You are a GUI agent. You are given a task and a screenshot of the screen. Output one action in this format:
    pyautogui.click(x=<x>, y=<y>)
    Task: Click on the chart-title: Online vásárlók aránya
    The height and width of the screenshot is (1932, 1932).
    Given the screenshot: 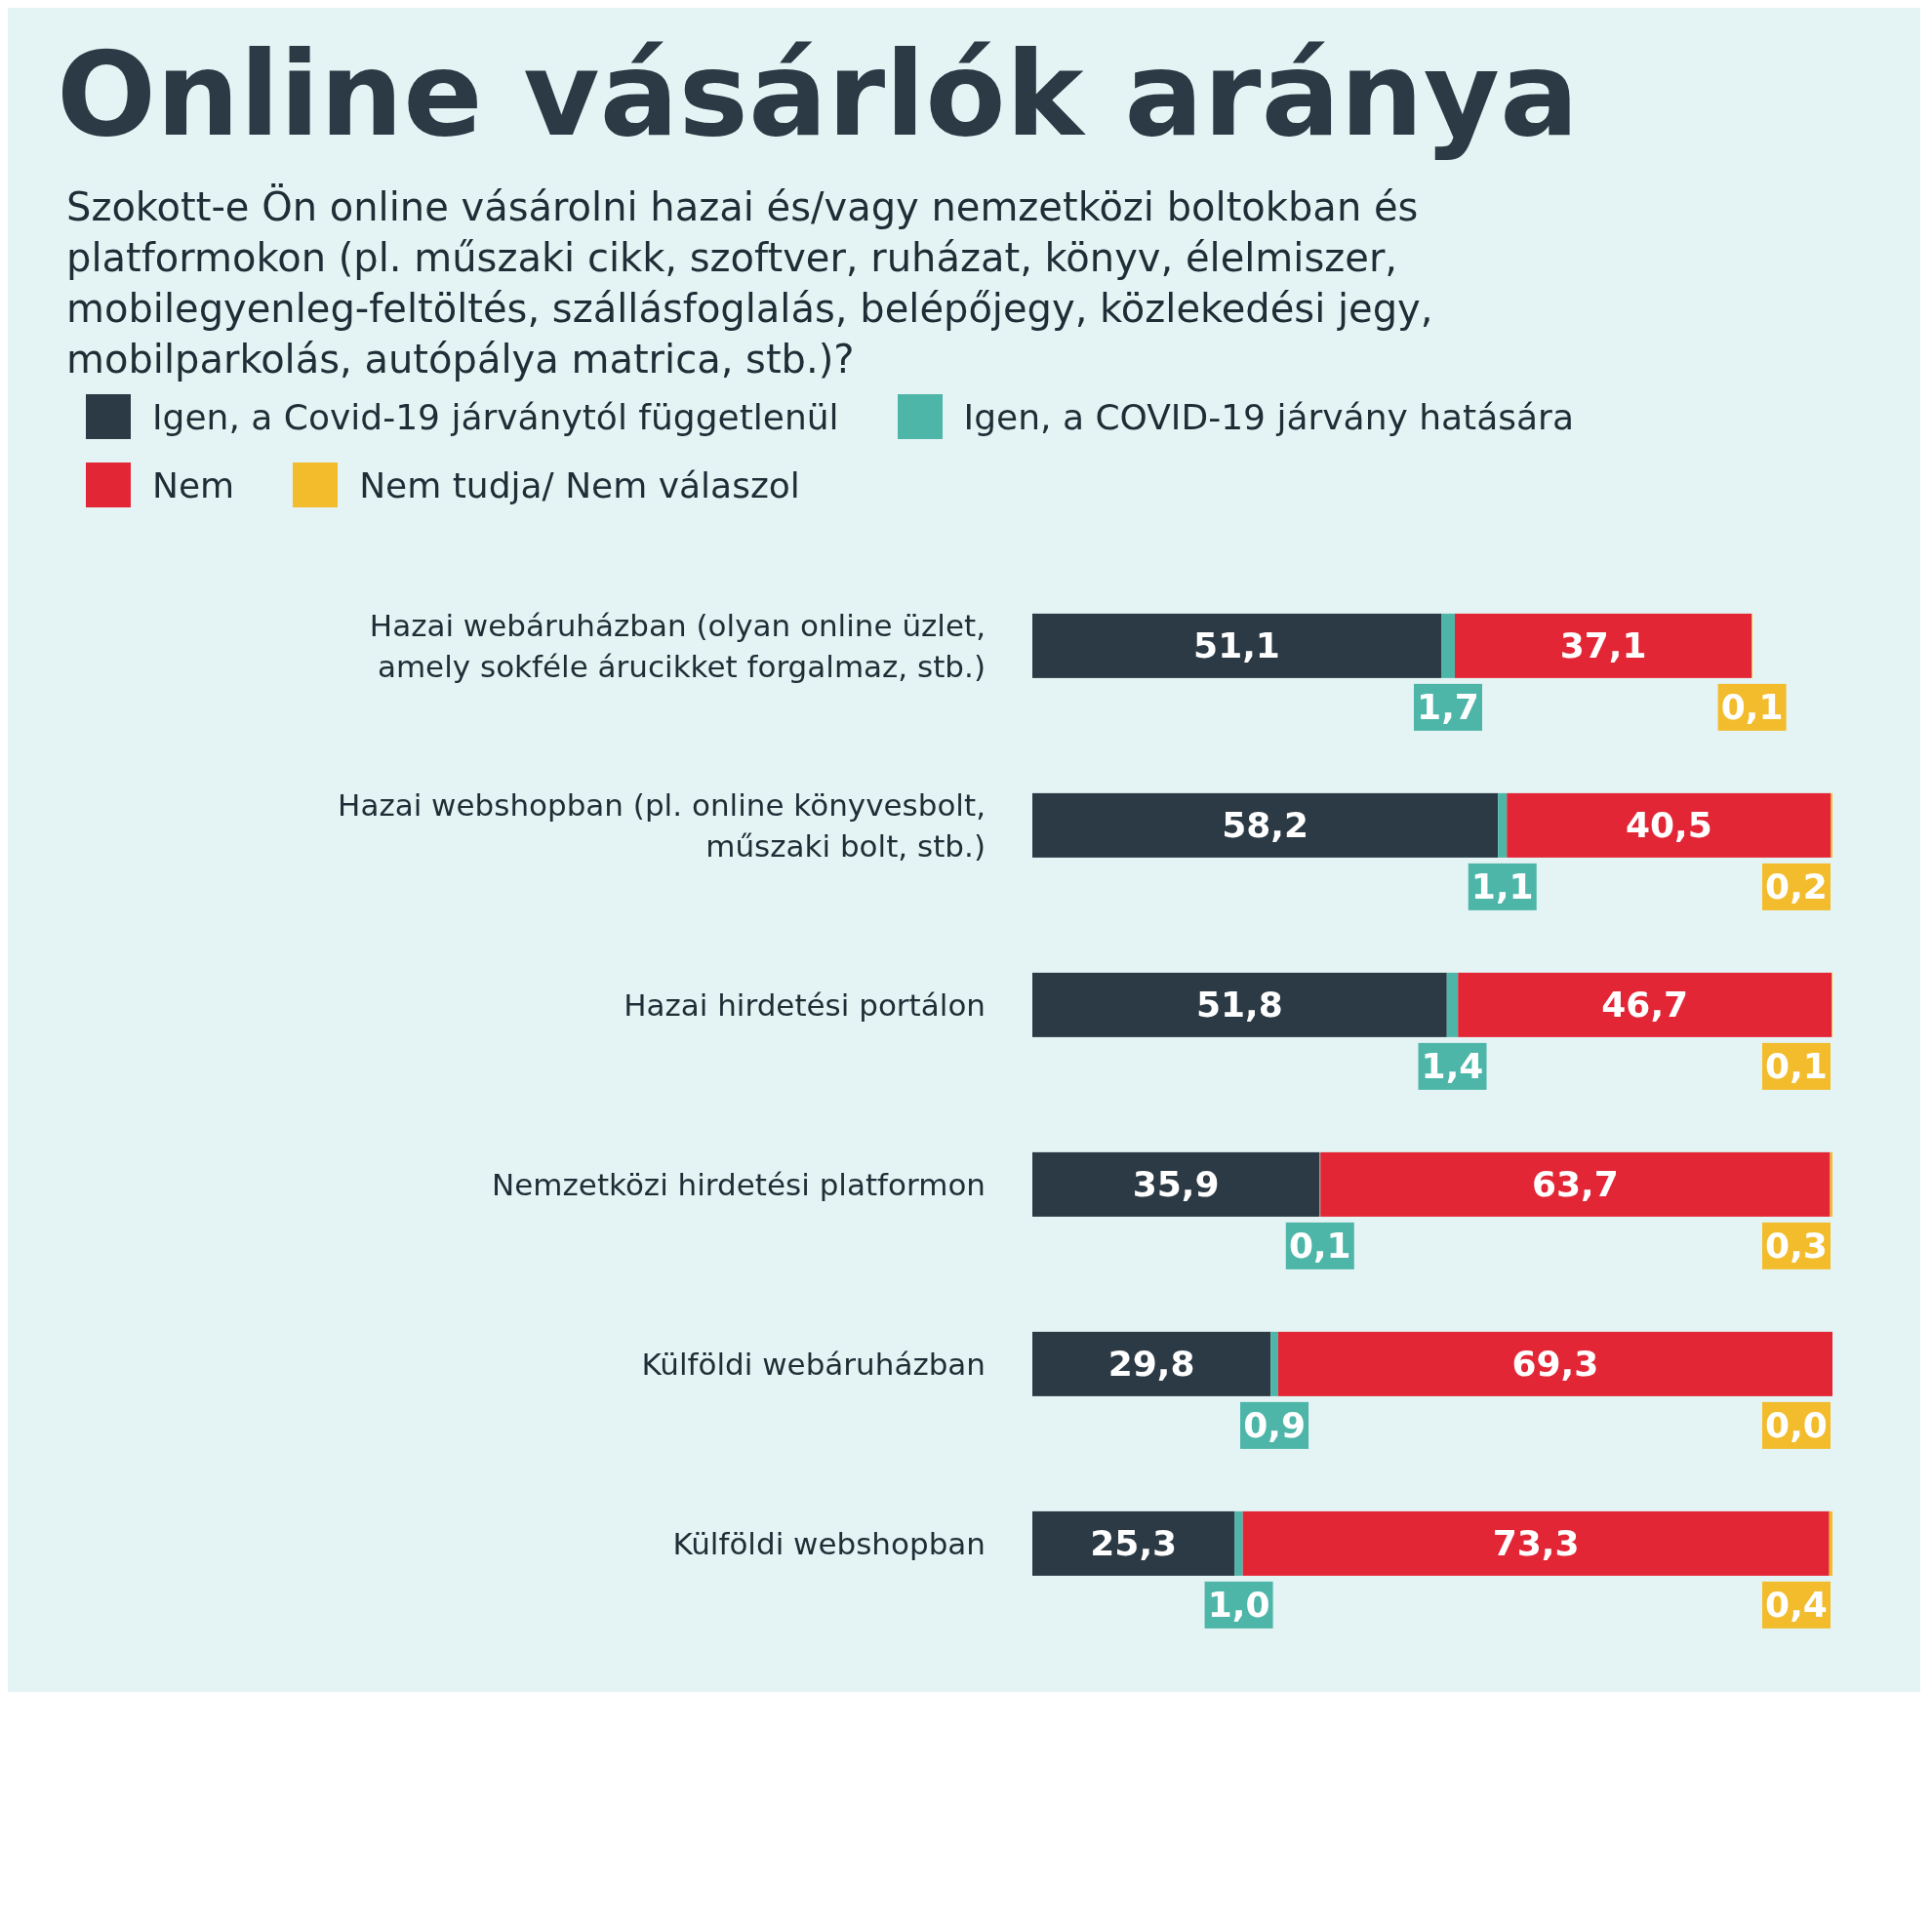 What is the action you would take?
    pyautogui.click(x=818, y=94)
    